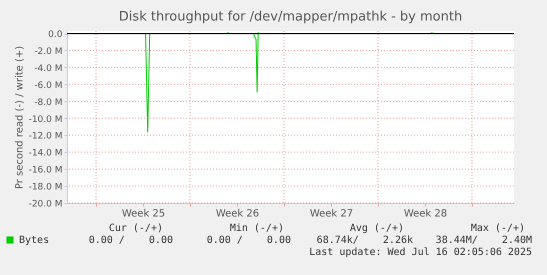 The width and height of the screenshot is (547, 275). I want to click on x-tick-label: Week 26, so click(238, 214).